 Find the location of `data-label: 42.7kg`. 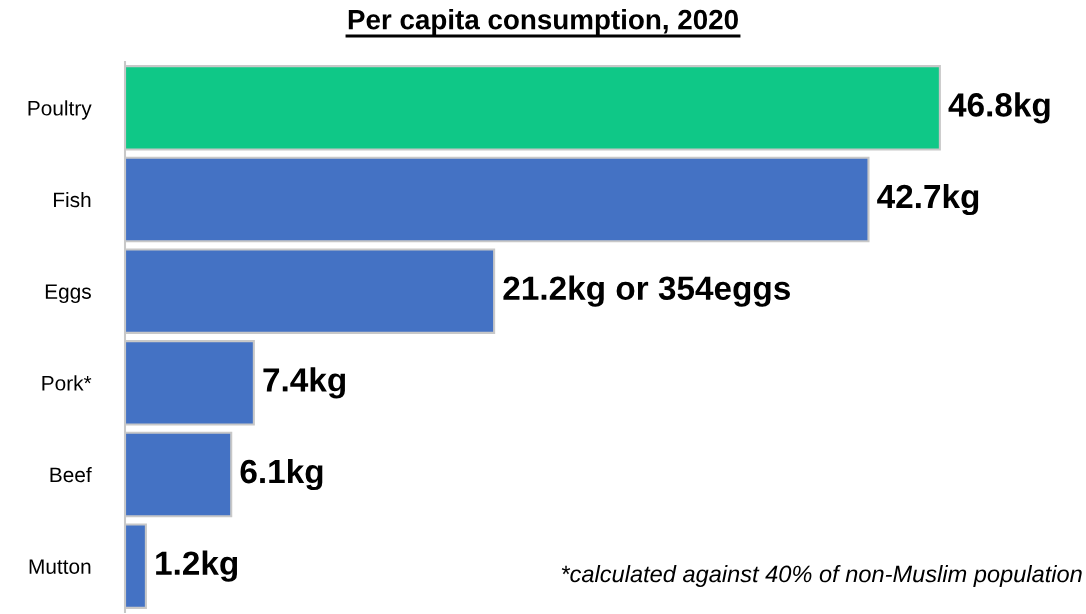

data-label: 42.7kg is located at coordinates (928, 199).